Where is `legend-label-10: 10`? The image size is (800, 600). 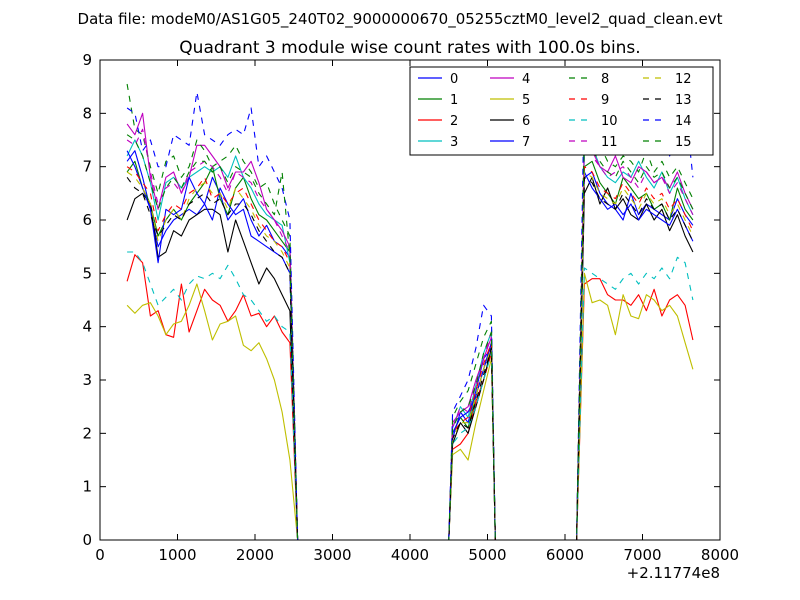 legend-label-10: 10 is located at coordinates (609, 121).